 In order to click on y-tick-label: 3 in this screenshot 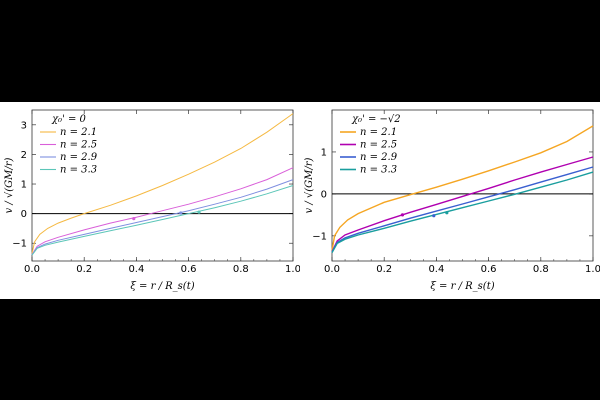, I will do `click(24, 125)`.